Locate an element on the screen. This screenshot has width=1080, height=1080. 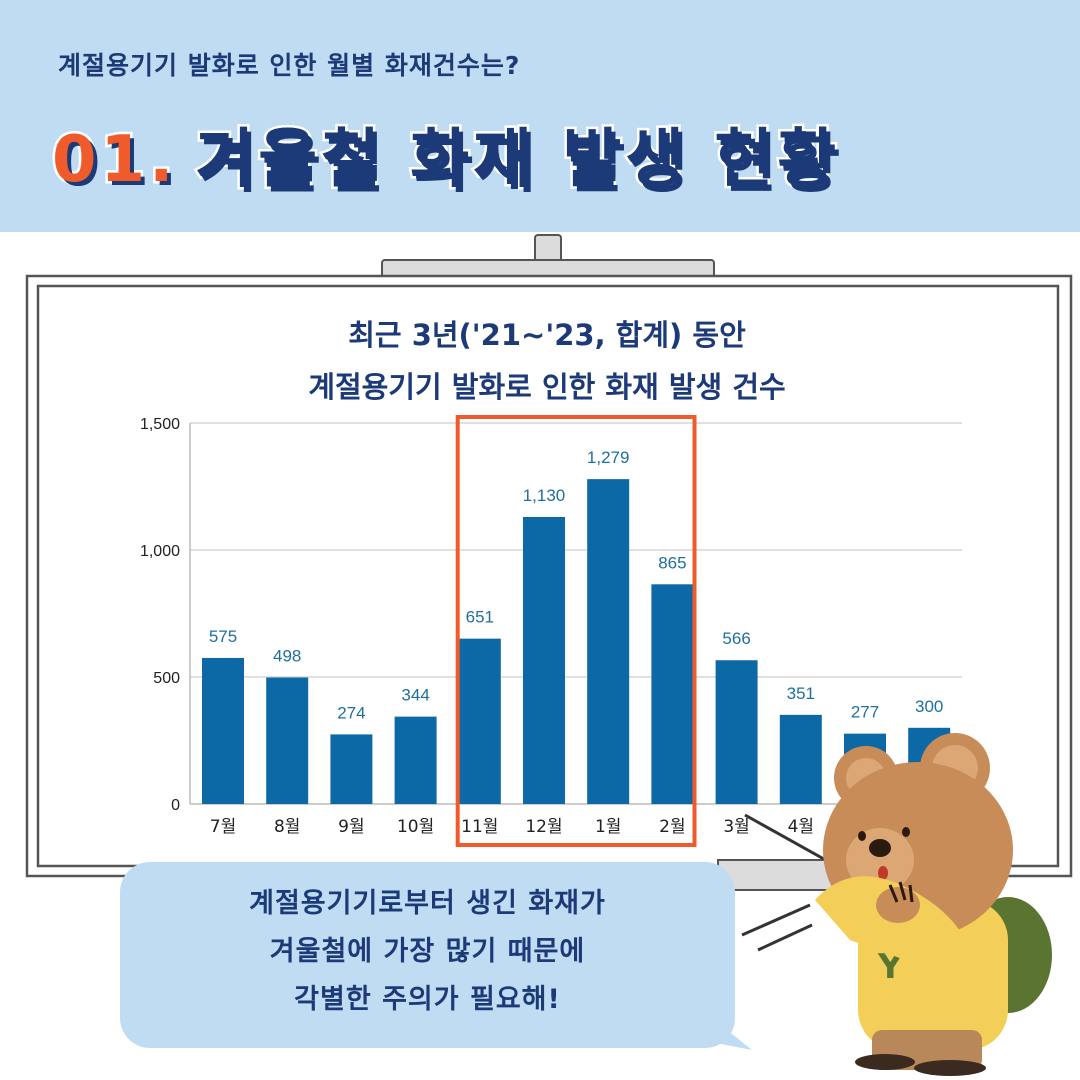
bubble-line-2: 겨울철에 가장 많기 때문에 is located at coordinates (427, 951).